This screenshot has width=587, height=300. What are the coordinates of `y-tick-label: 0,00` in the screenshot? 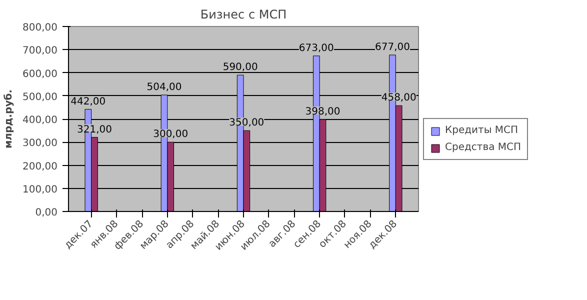 It's located at (46, 213).